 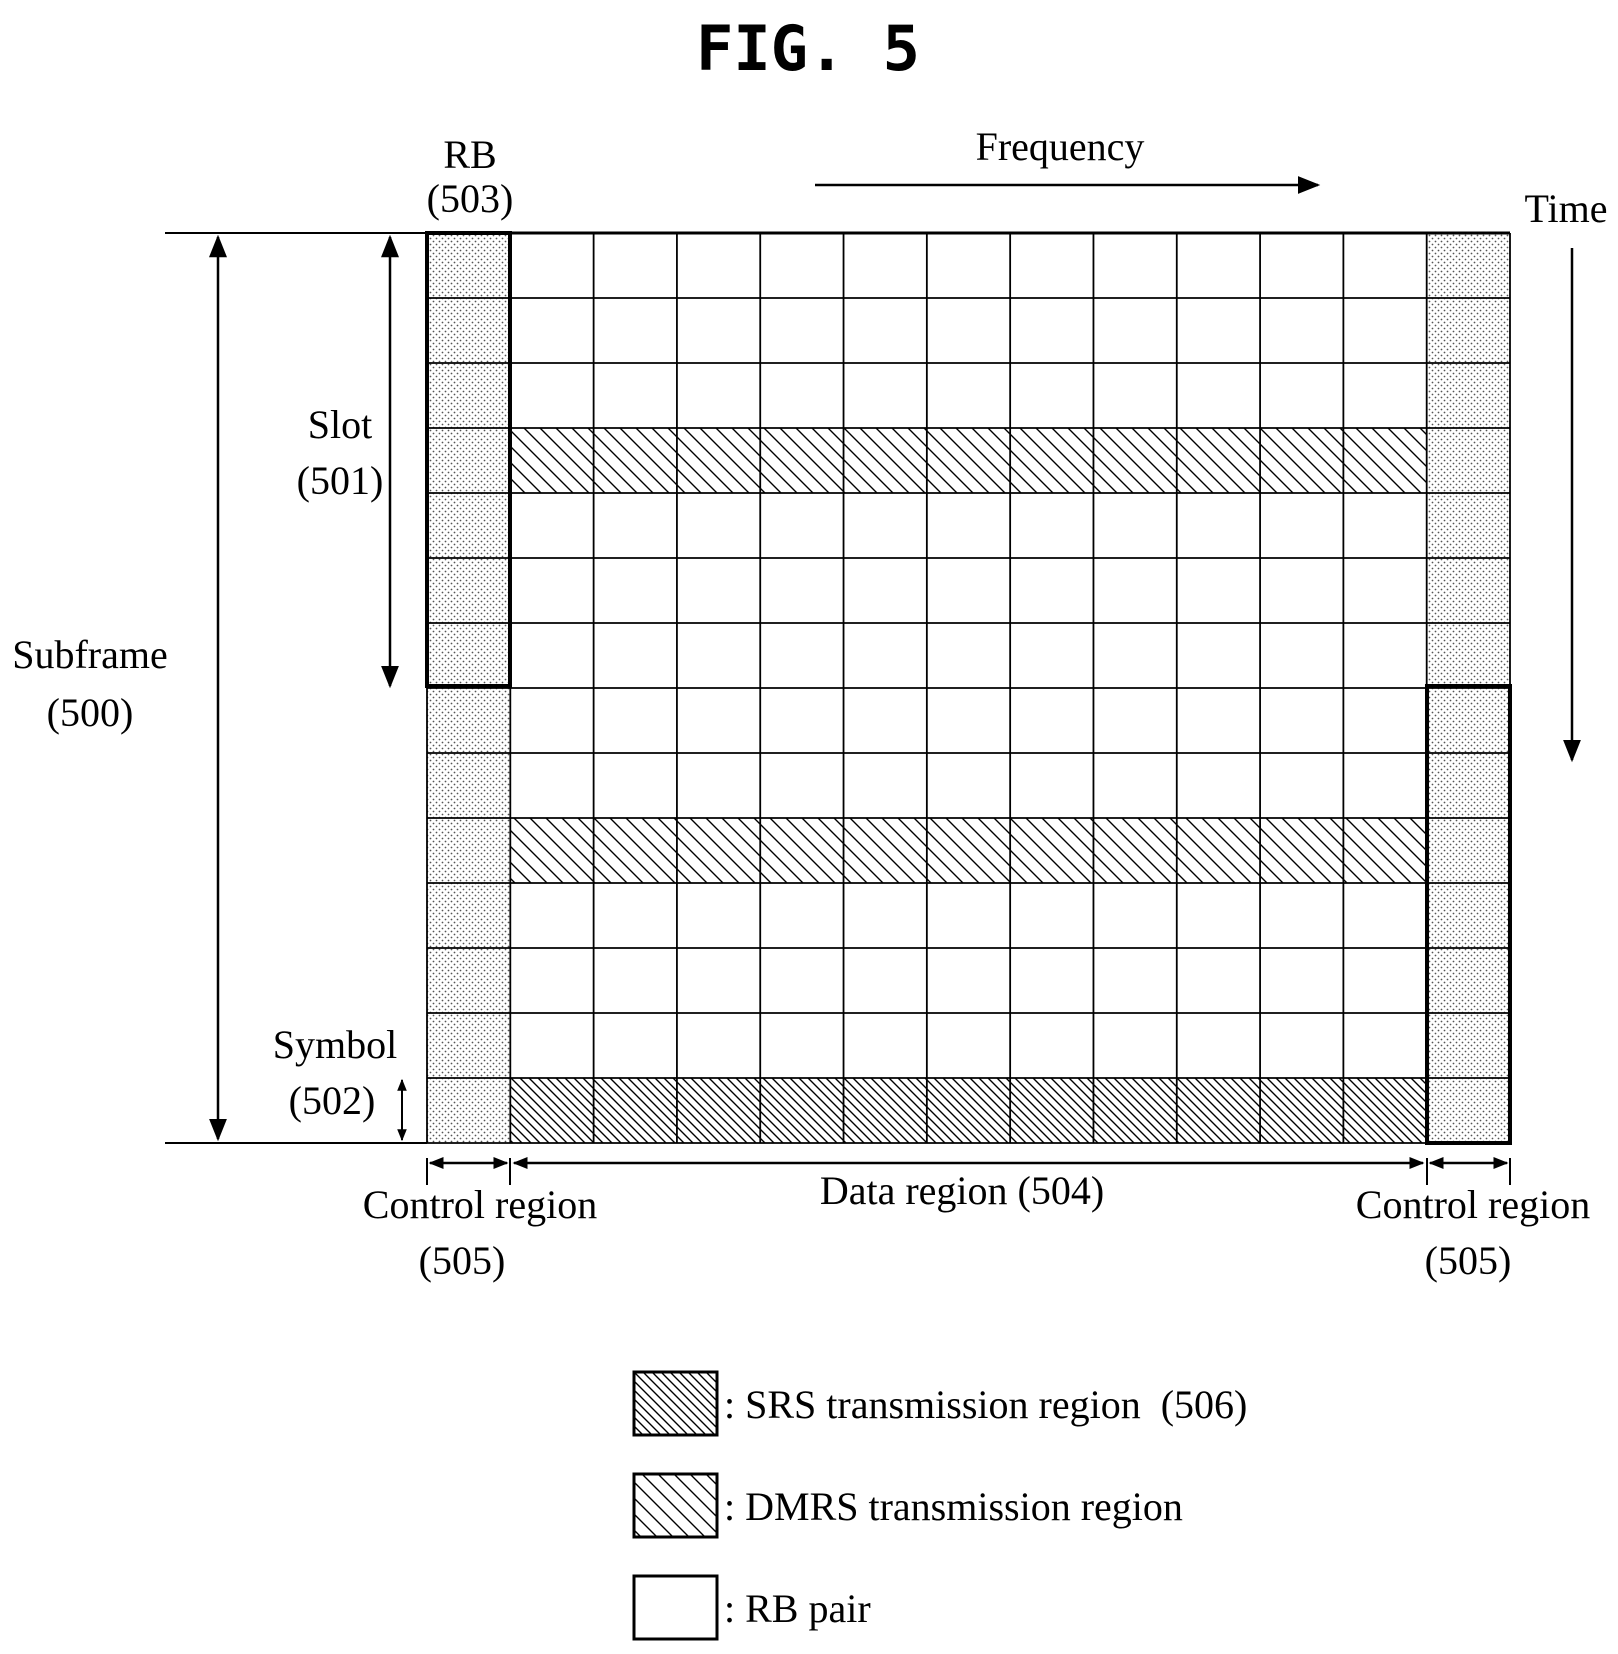 What do you see at coordinates (675, 1607) in the screenshot?
I see `legend-rb-pair-swatch` at bounding box center [675, 1607].